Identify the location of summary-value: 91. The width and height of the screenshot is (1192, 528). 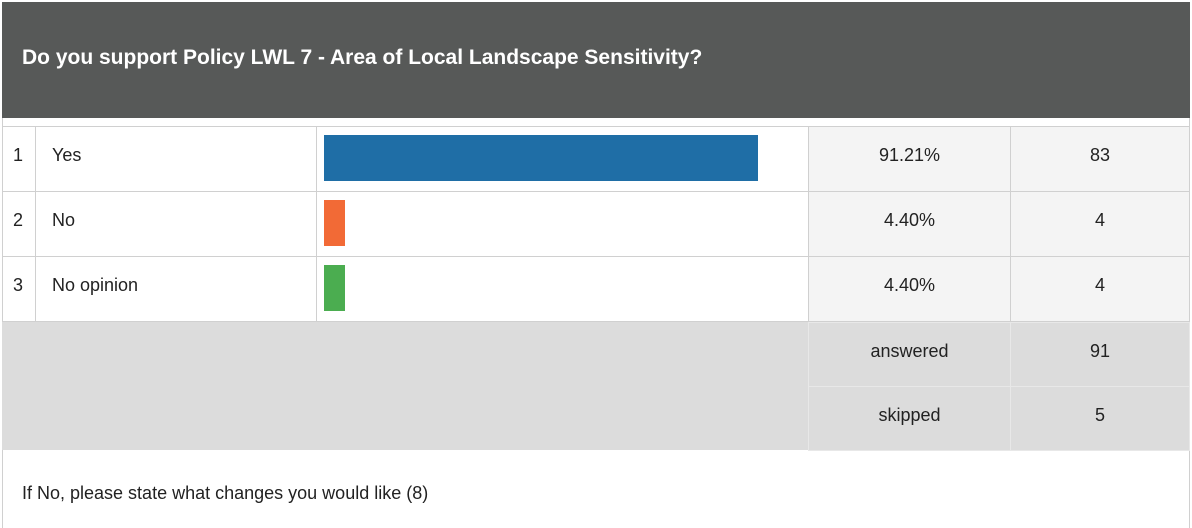
(1100, 354).